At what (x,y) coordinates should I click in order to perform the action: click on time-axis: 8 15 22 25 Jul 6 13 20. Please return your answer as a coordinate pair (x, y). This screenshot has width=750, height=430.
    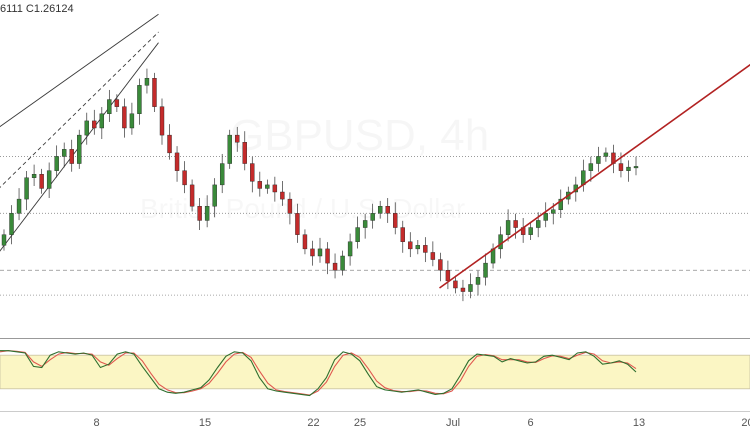
    Looking at the image, I should click on (375, 420).